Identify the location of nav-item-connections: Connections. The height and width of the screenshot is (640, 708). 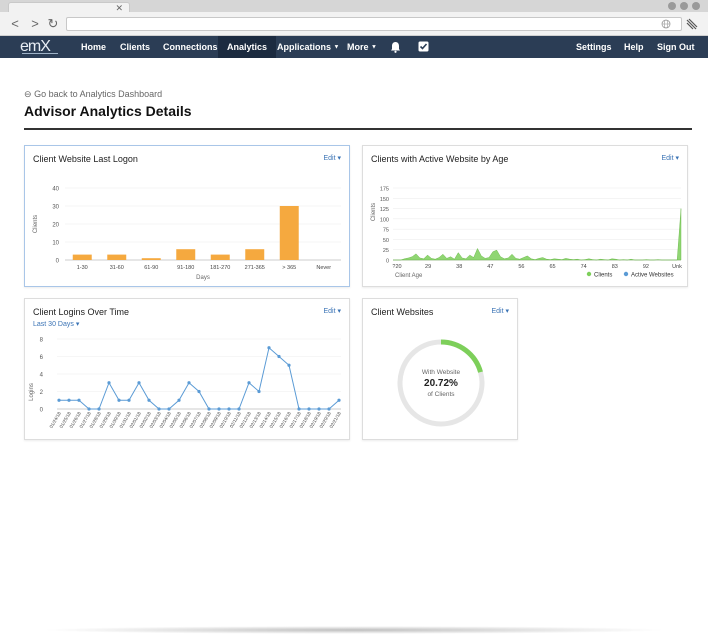
(190, 47).